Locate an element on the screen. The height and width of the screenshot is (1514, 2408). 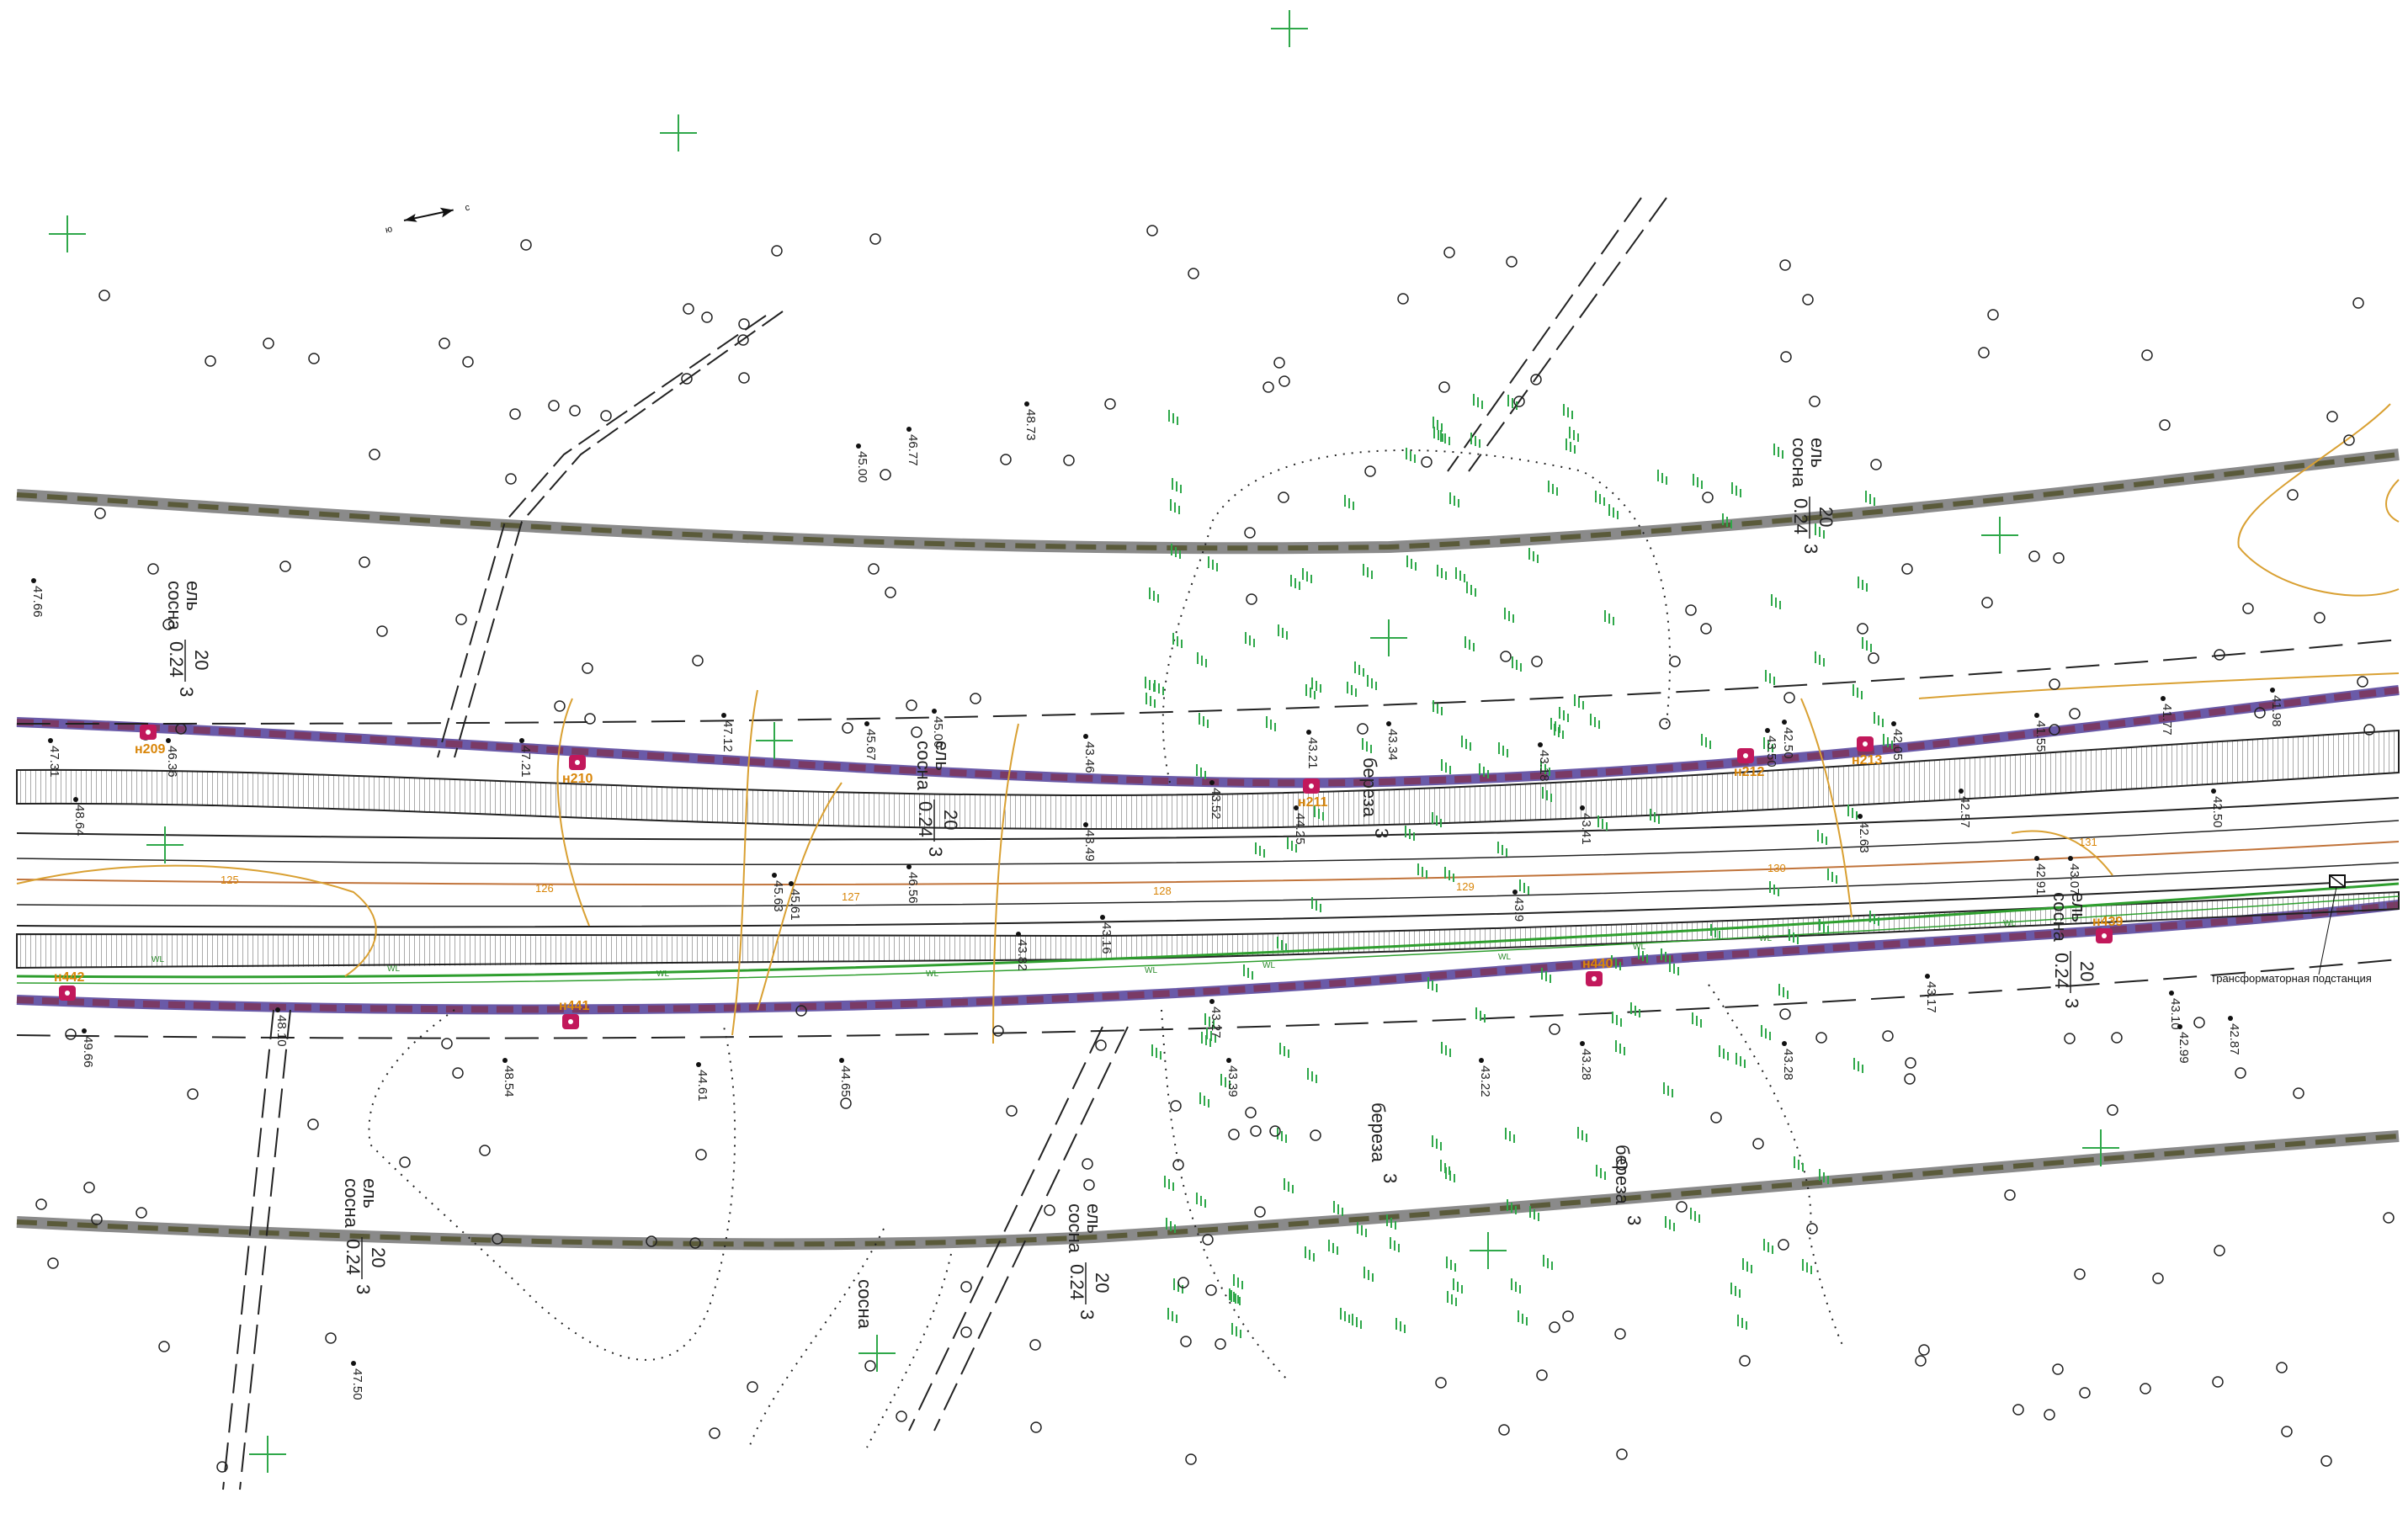
elevation-label: 47.31 is located at coordinates (54, 762).